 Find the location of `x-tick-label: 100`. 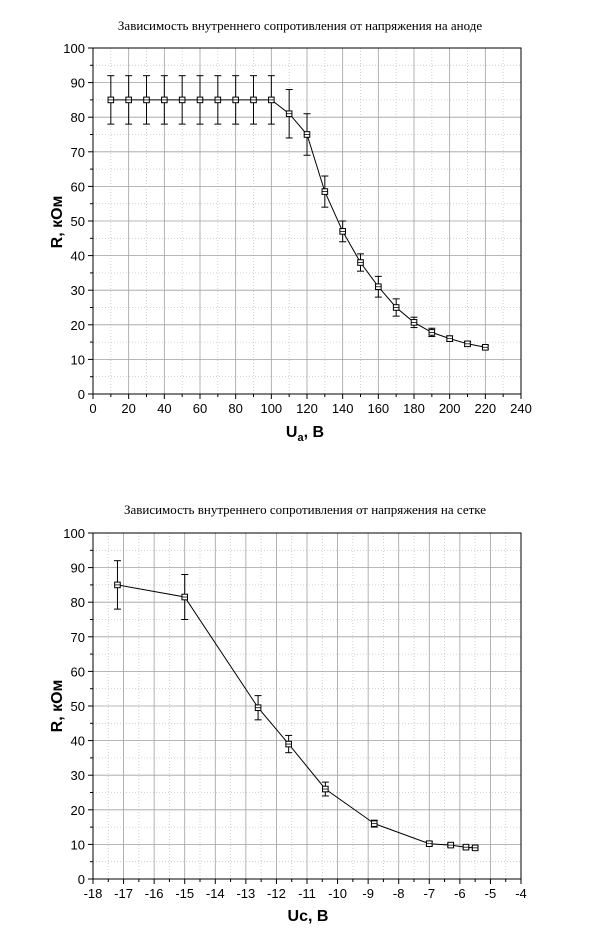

x-tick-label: 100 is located at coordinates (271, 408).